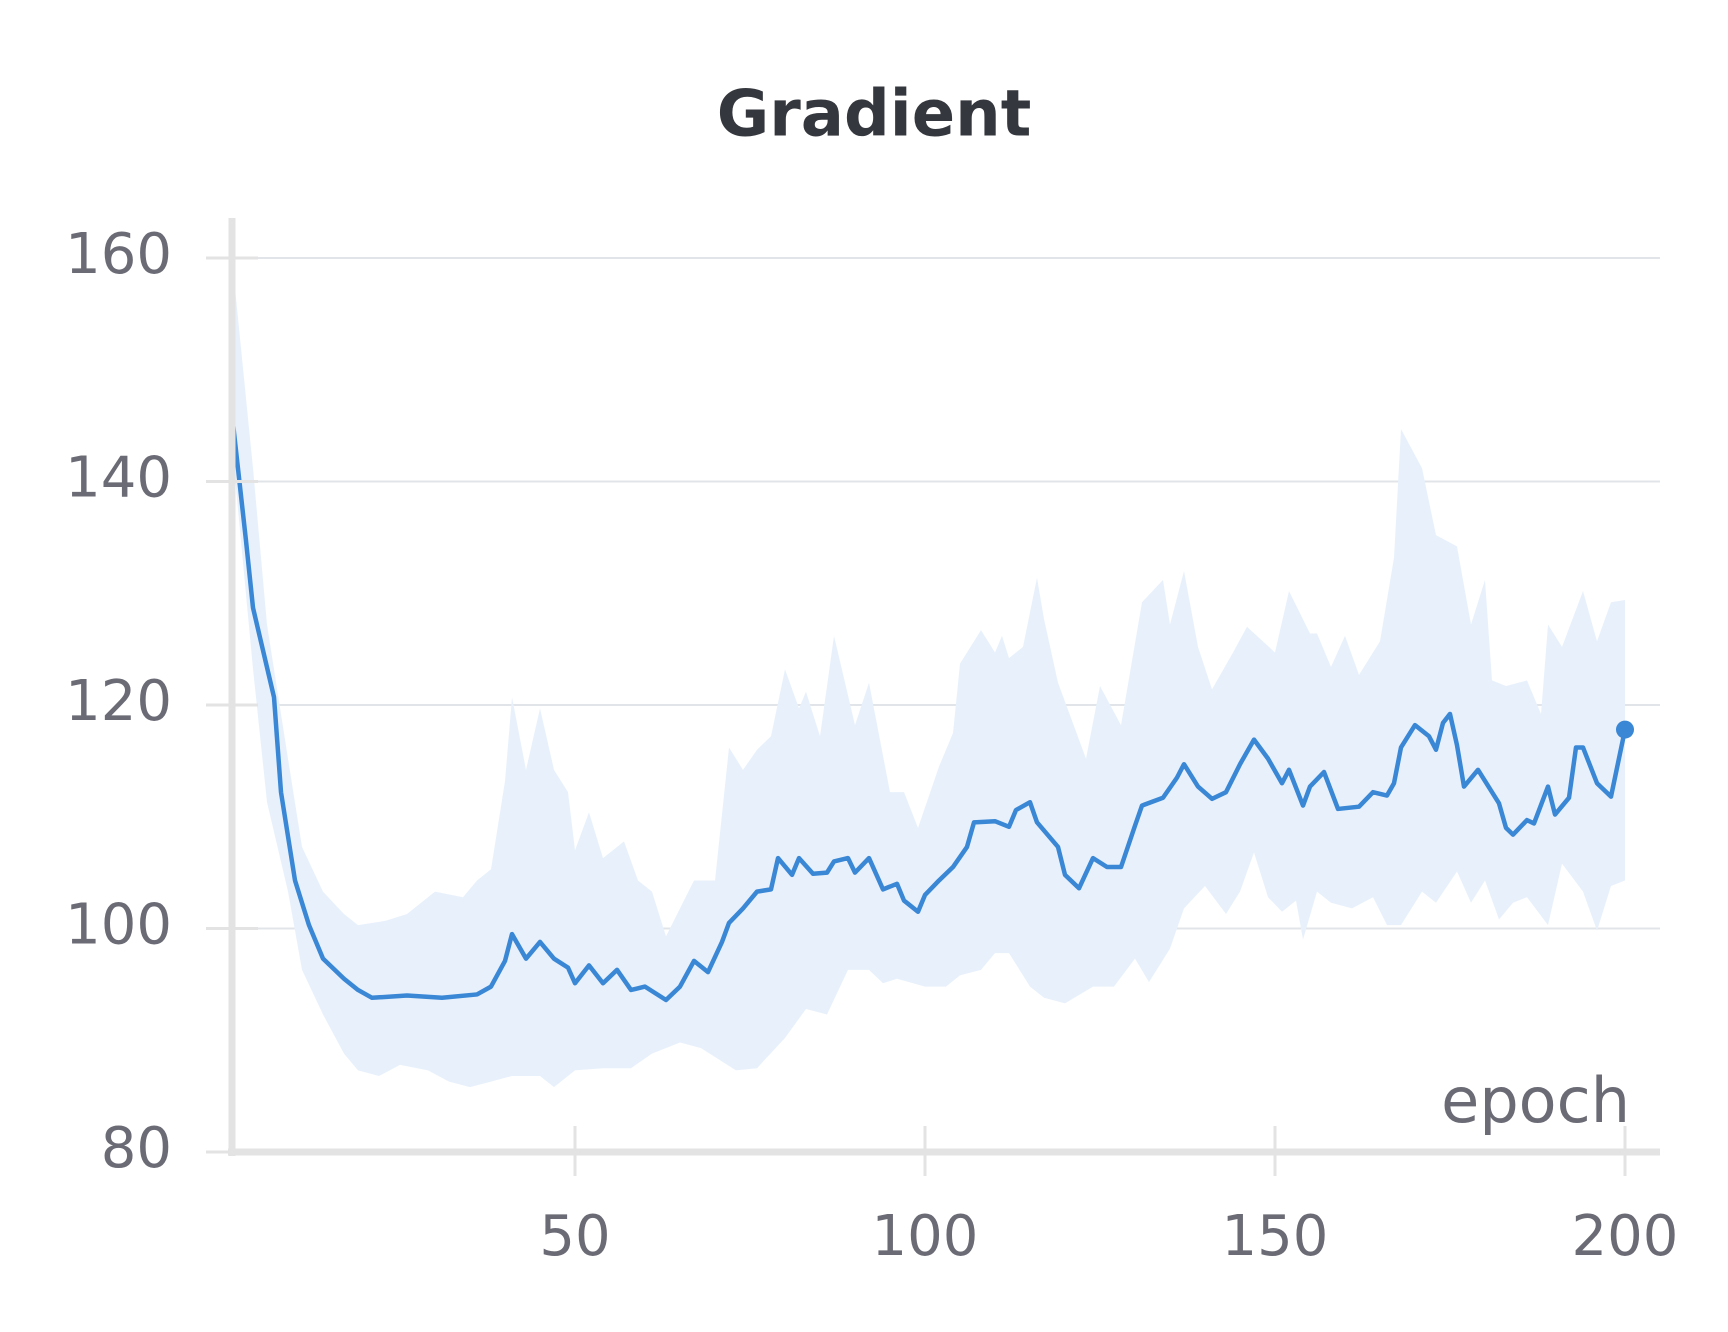  Describe the element at coordinates (118, 701) in the screenshot. I see `y-tick-label: 120` at that location.